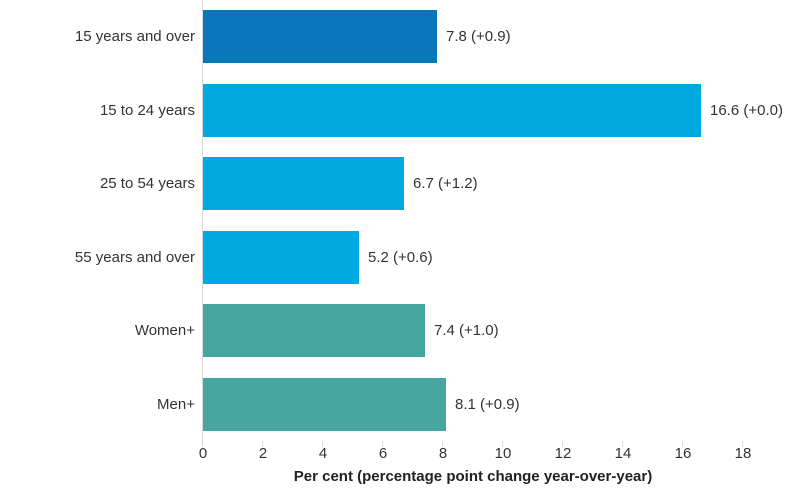  What do you see at coordinates (176, 404) in the screenshot?
I see `category-label: Men+` at bounding box center [176, 404].